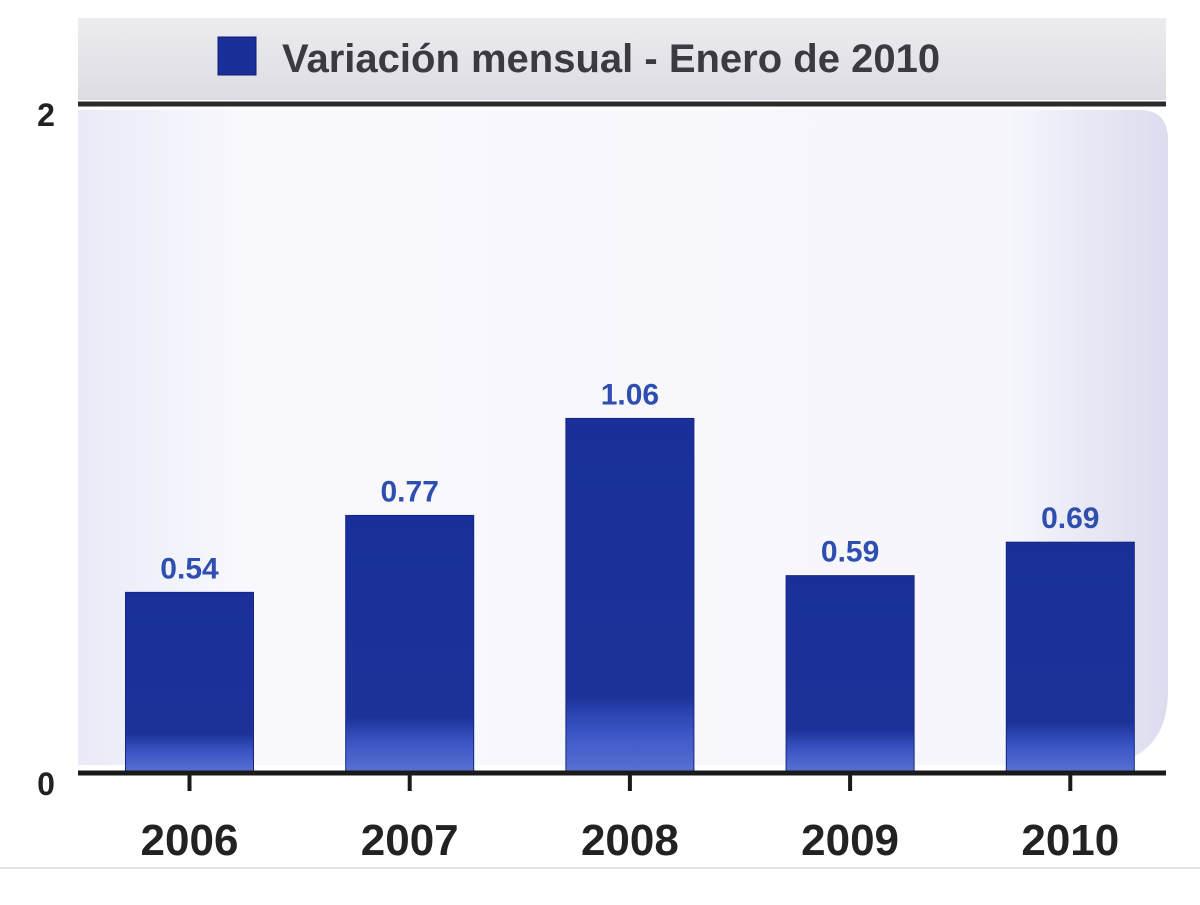  What do you see at coordinates (630, 840) in the screenshot?
I see `x-tick-label: 2008` at bounding box center [630, 840].